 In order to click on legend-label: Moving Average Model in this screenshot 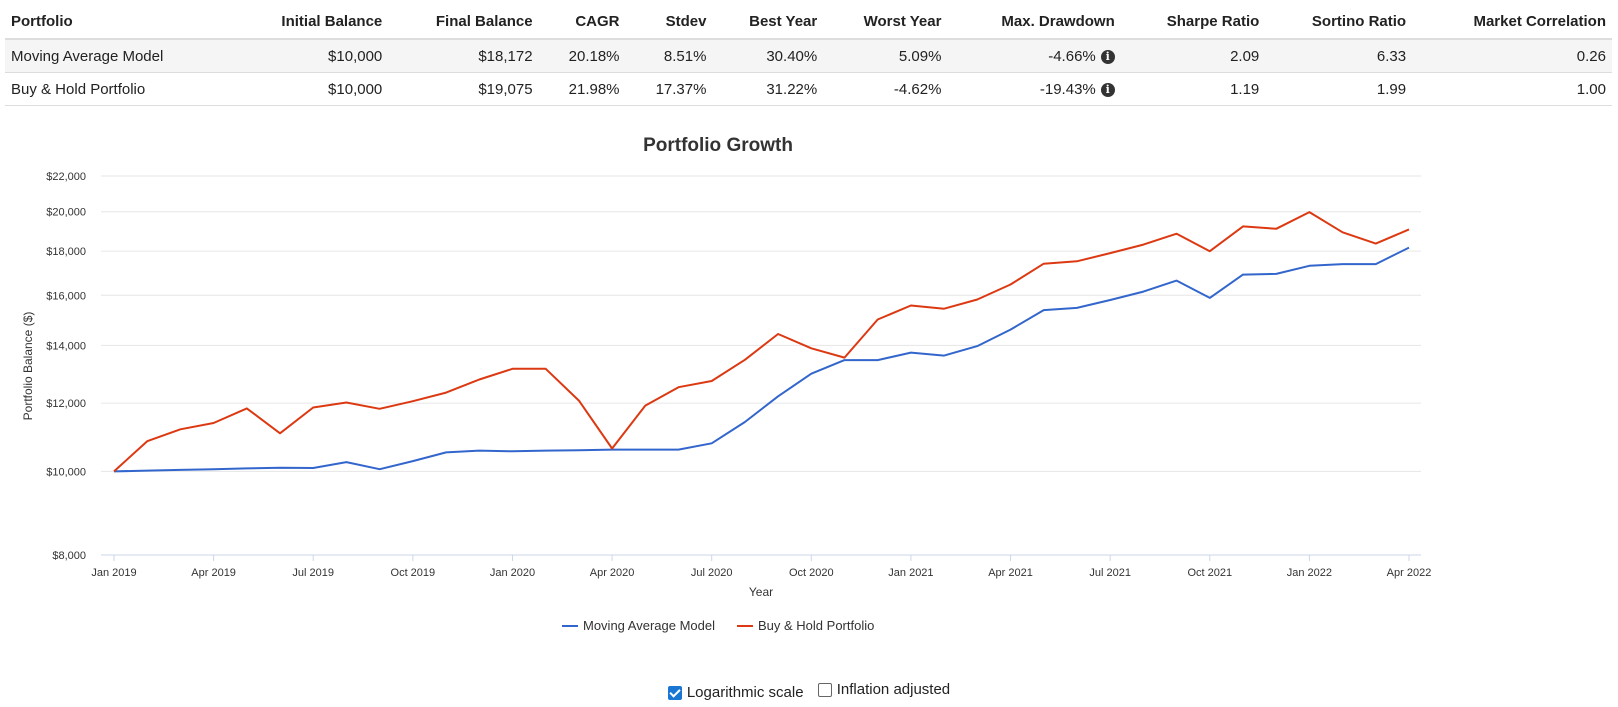, I will do `click(649, 625)`.